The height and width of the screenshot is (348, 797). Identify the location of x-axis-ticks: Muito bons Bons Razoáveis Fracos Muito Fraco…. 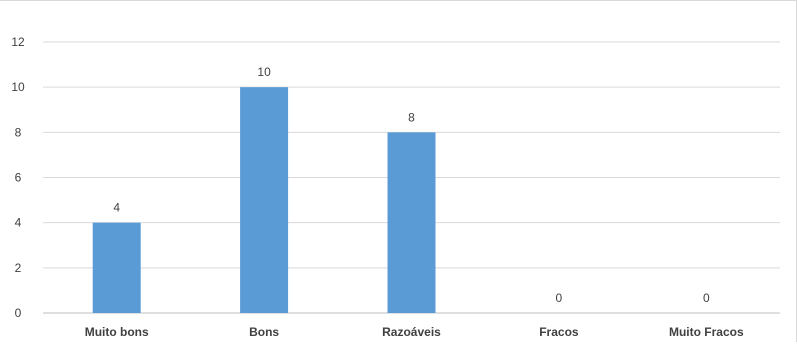
(414, 332).